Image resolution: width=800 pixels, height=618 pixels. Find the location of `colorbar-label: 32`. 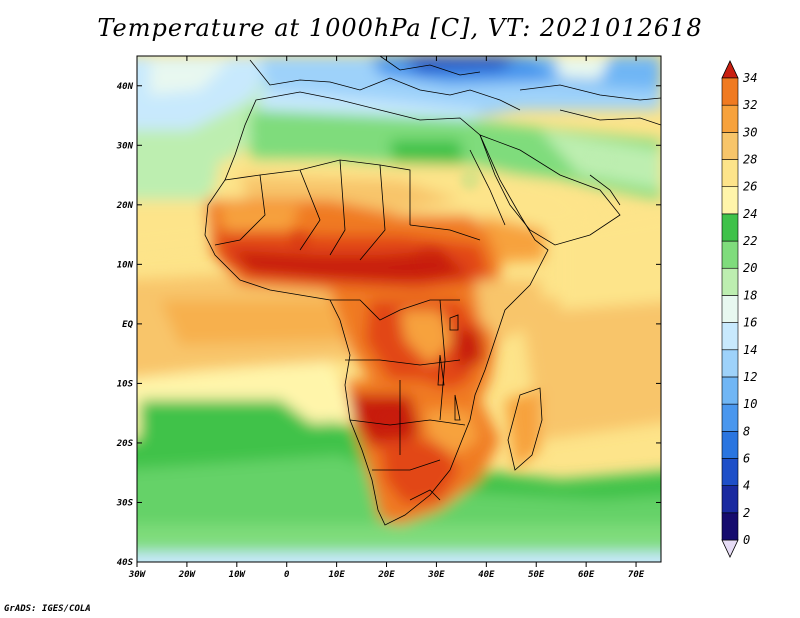

colorbar-label: 32 is located at coordinates (749, 105).